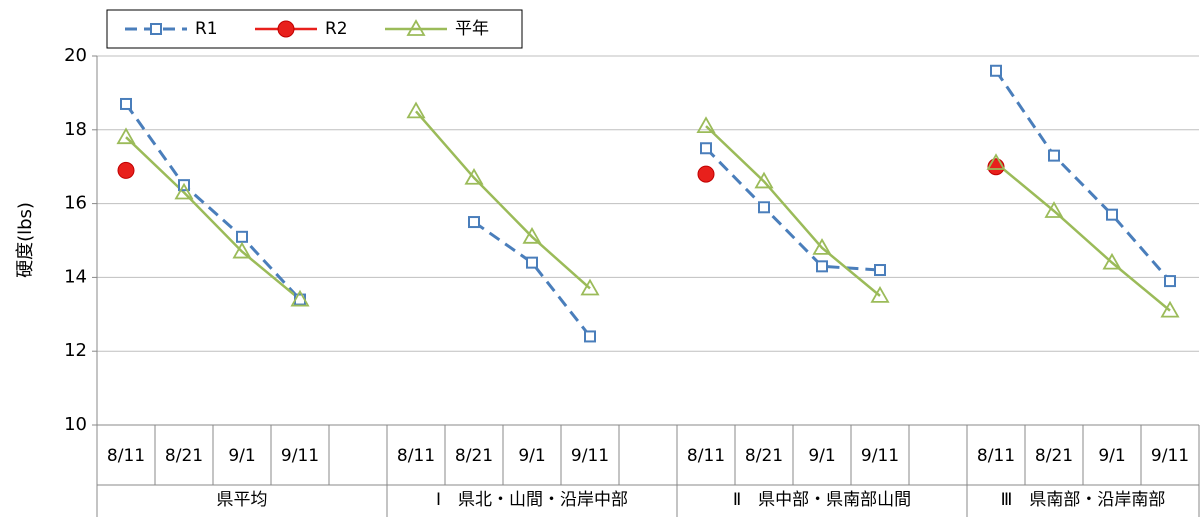 The height and width of the screenshot is (517, 1203). What do you see at coordinates (75, 55) in the screenshot?
I see `y-tick-label: 20` at bounding box center [75, 55].